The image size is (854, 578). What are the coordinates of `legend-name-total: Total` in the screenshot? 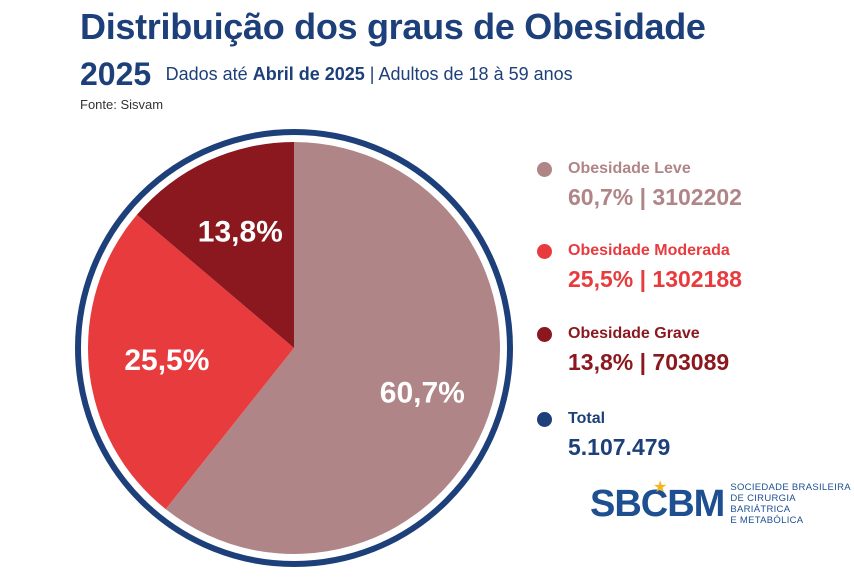 It's located at (587, 418).